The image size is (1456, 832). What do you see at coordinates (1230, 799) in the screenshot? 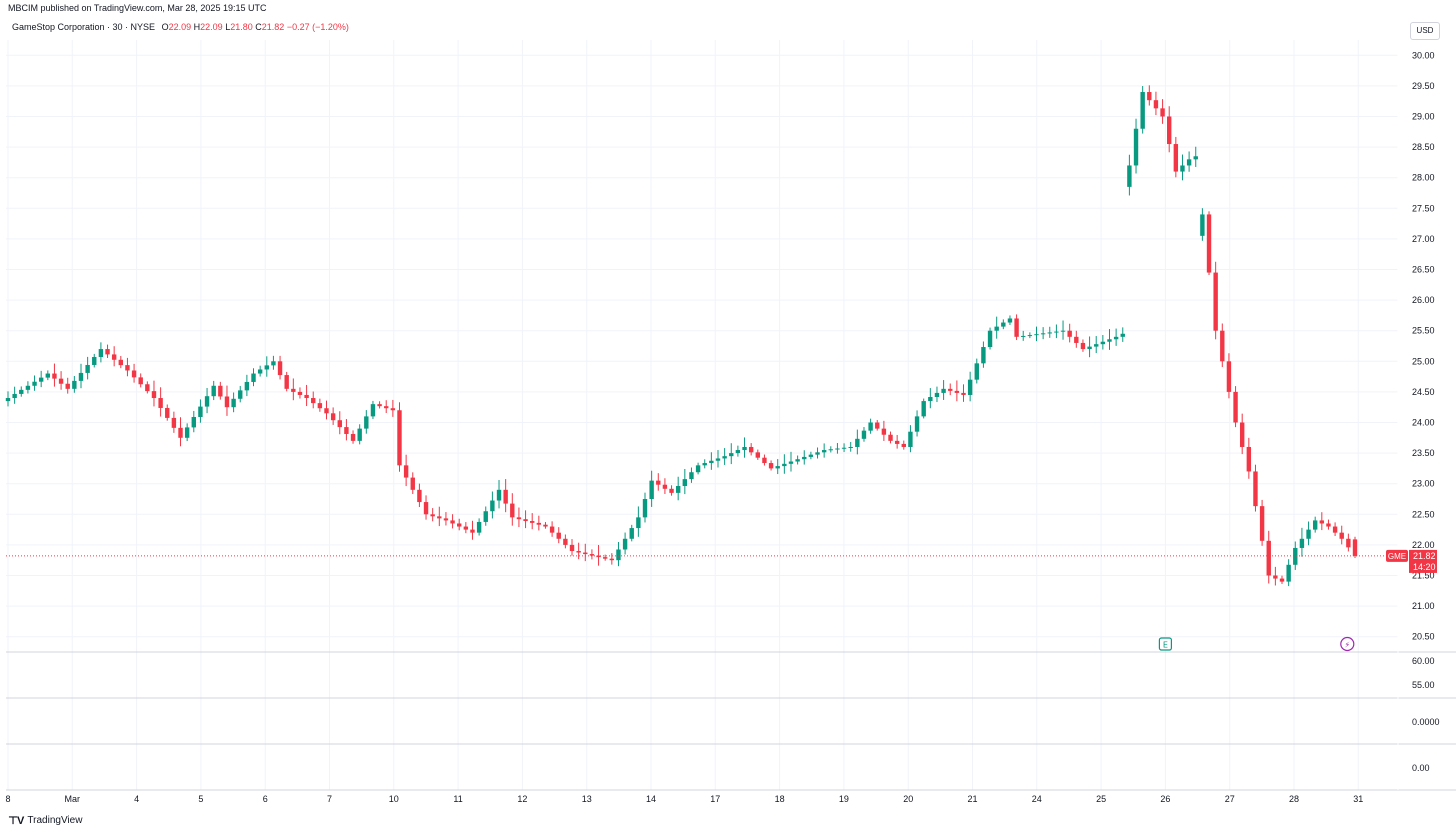
I see `x-tick-label: 27` at bounding box center [1230, 799].